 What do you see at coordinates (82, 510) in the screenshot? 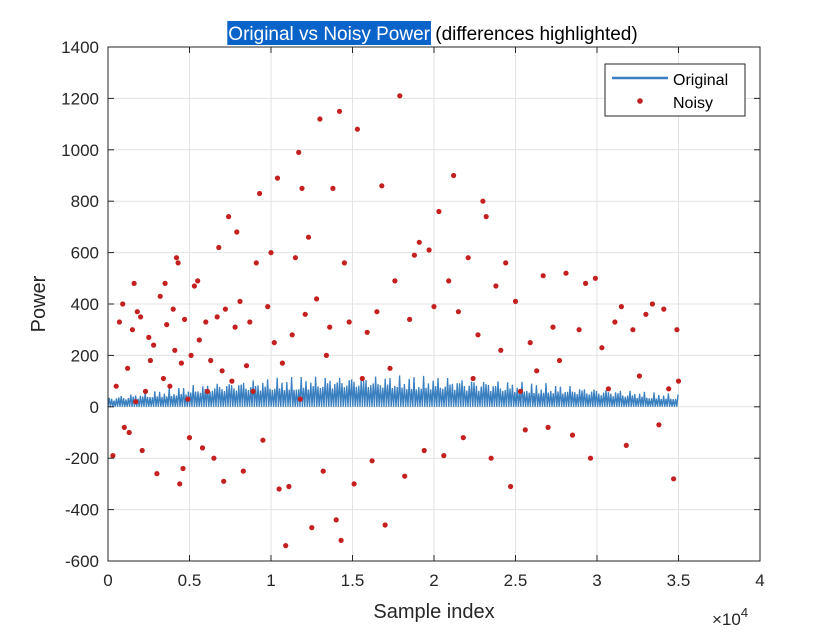
I see `y-tick-label: -400` at bounding box center [82, 510].